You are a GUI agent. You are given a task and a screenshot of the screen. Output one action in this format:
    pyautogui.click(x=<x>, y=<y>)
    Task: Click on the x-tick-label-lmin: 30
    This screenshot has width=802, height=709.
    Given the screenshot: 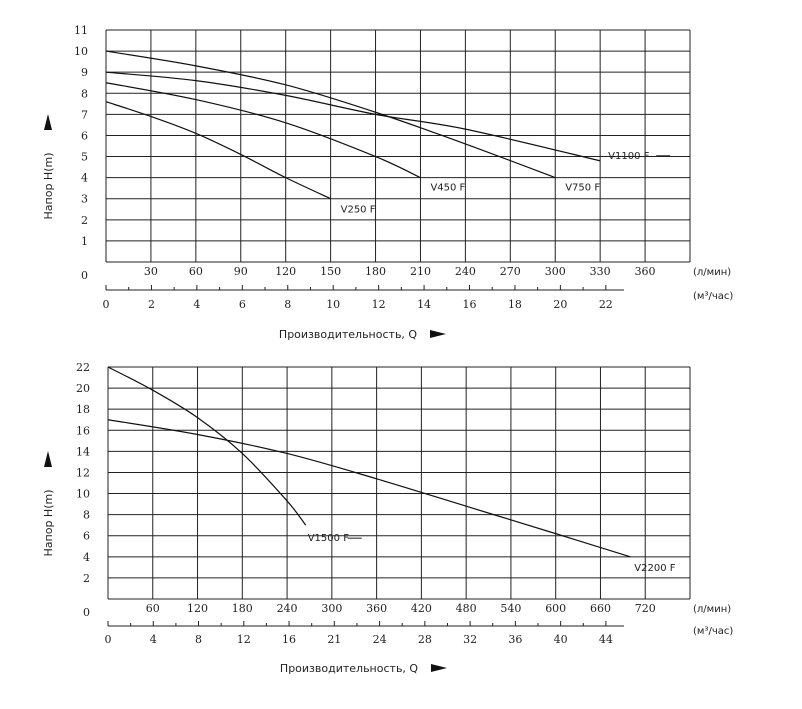 What is the action you would take?
    pyautogui.click(x=151, y=271)
    